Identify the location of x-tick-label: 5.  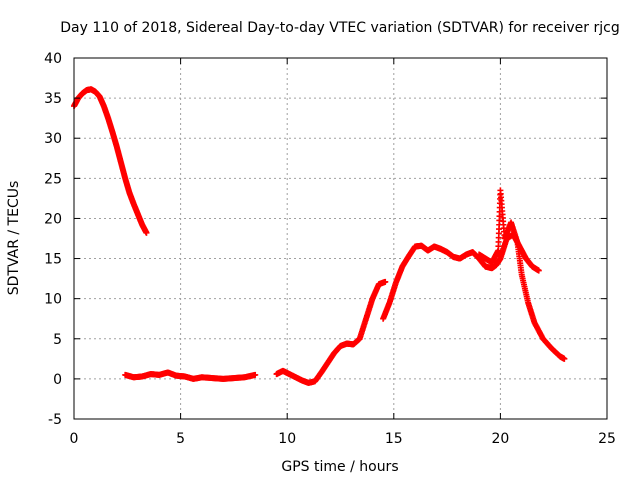
(180, 439).